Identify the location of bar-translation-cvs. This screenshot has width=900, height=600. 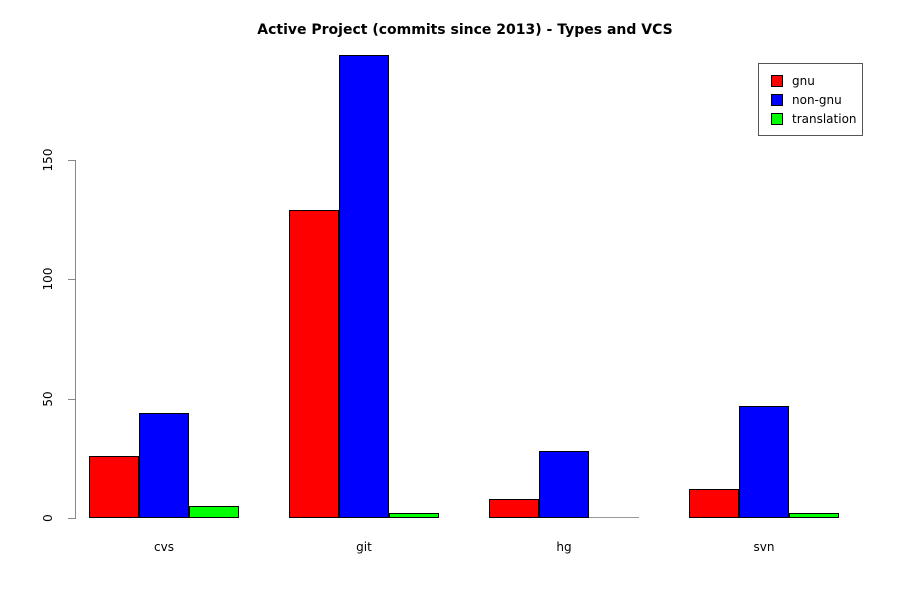
(214, 512).